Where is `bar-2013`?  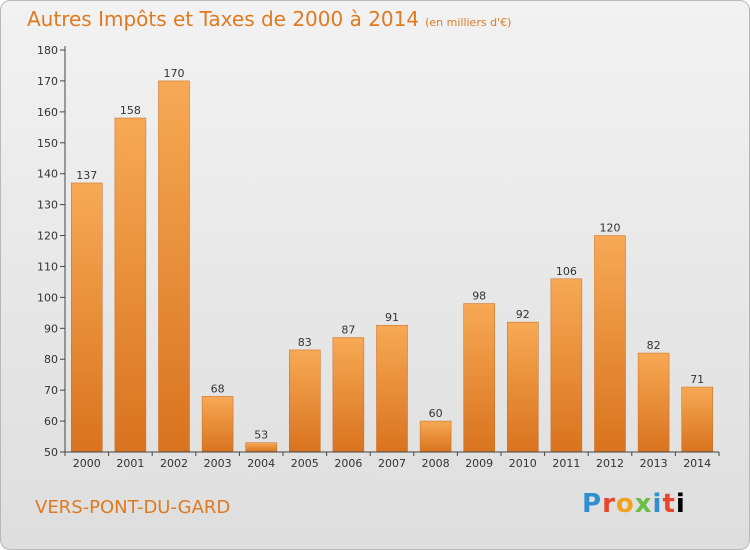
bar-2013 is located at coordinates (653, 402).